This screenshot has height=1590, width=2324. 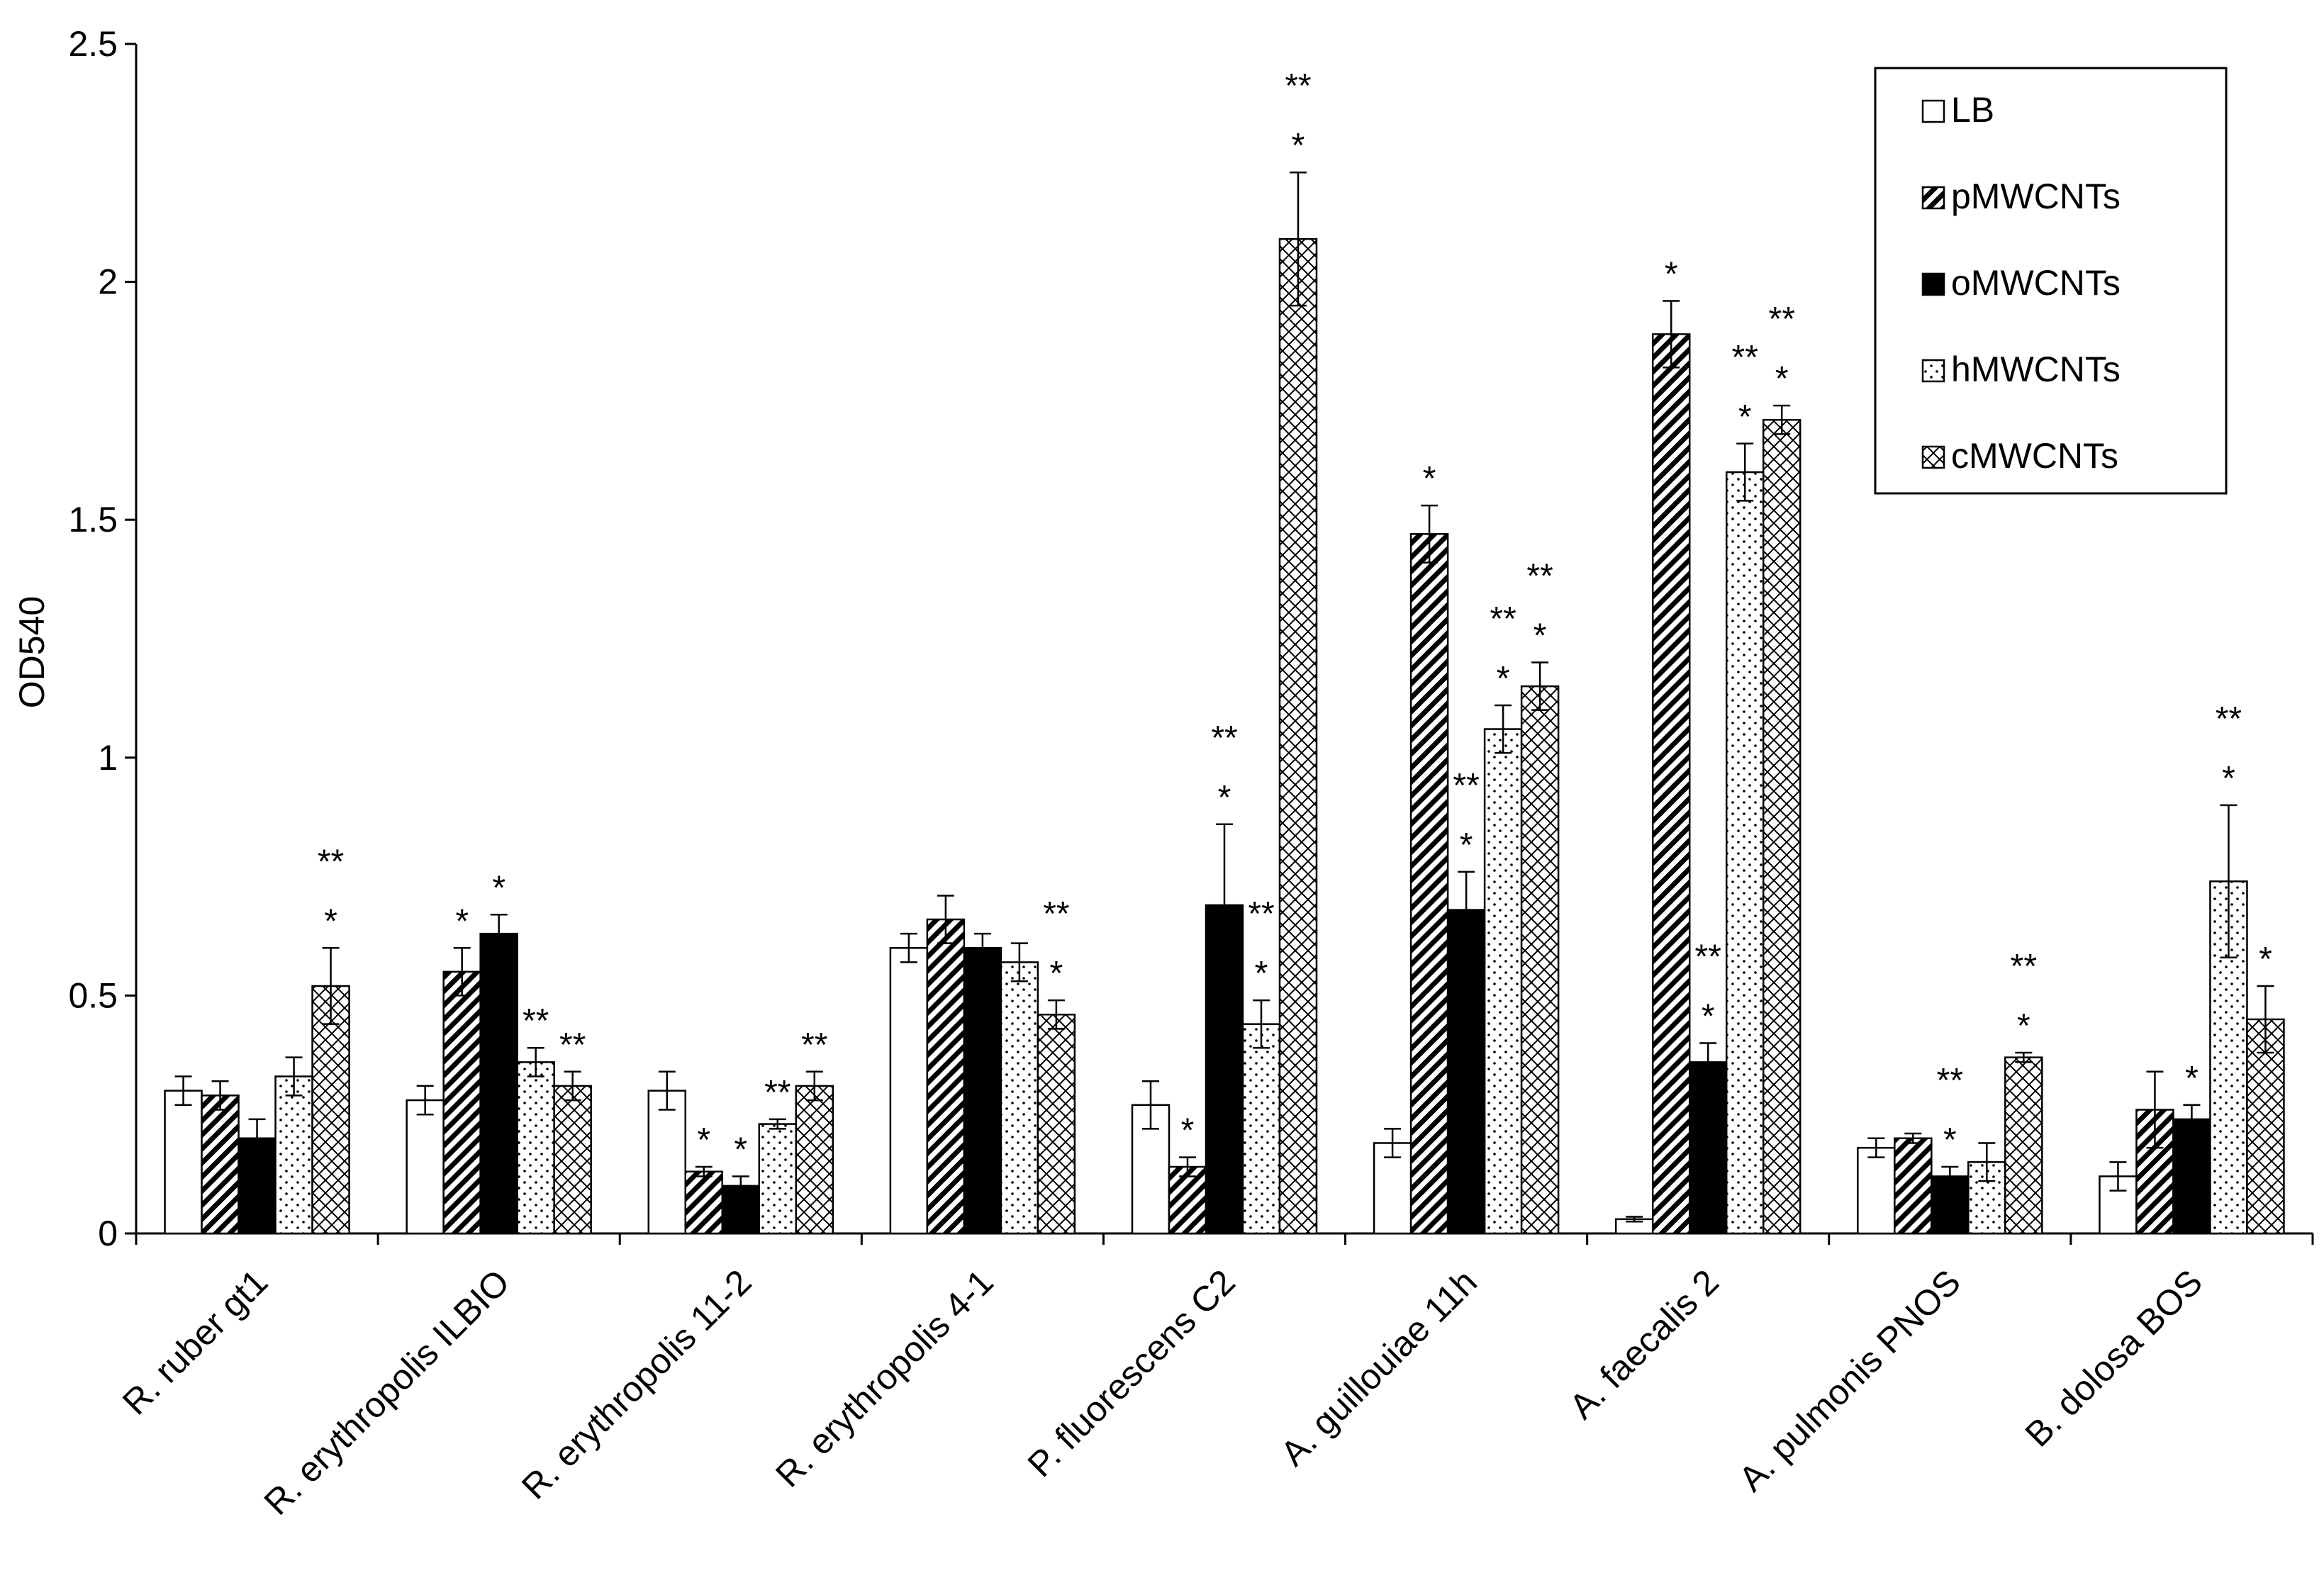 I want to click on legend-label: LB, so click(x=1972, y=110).